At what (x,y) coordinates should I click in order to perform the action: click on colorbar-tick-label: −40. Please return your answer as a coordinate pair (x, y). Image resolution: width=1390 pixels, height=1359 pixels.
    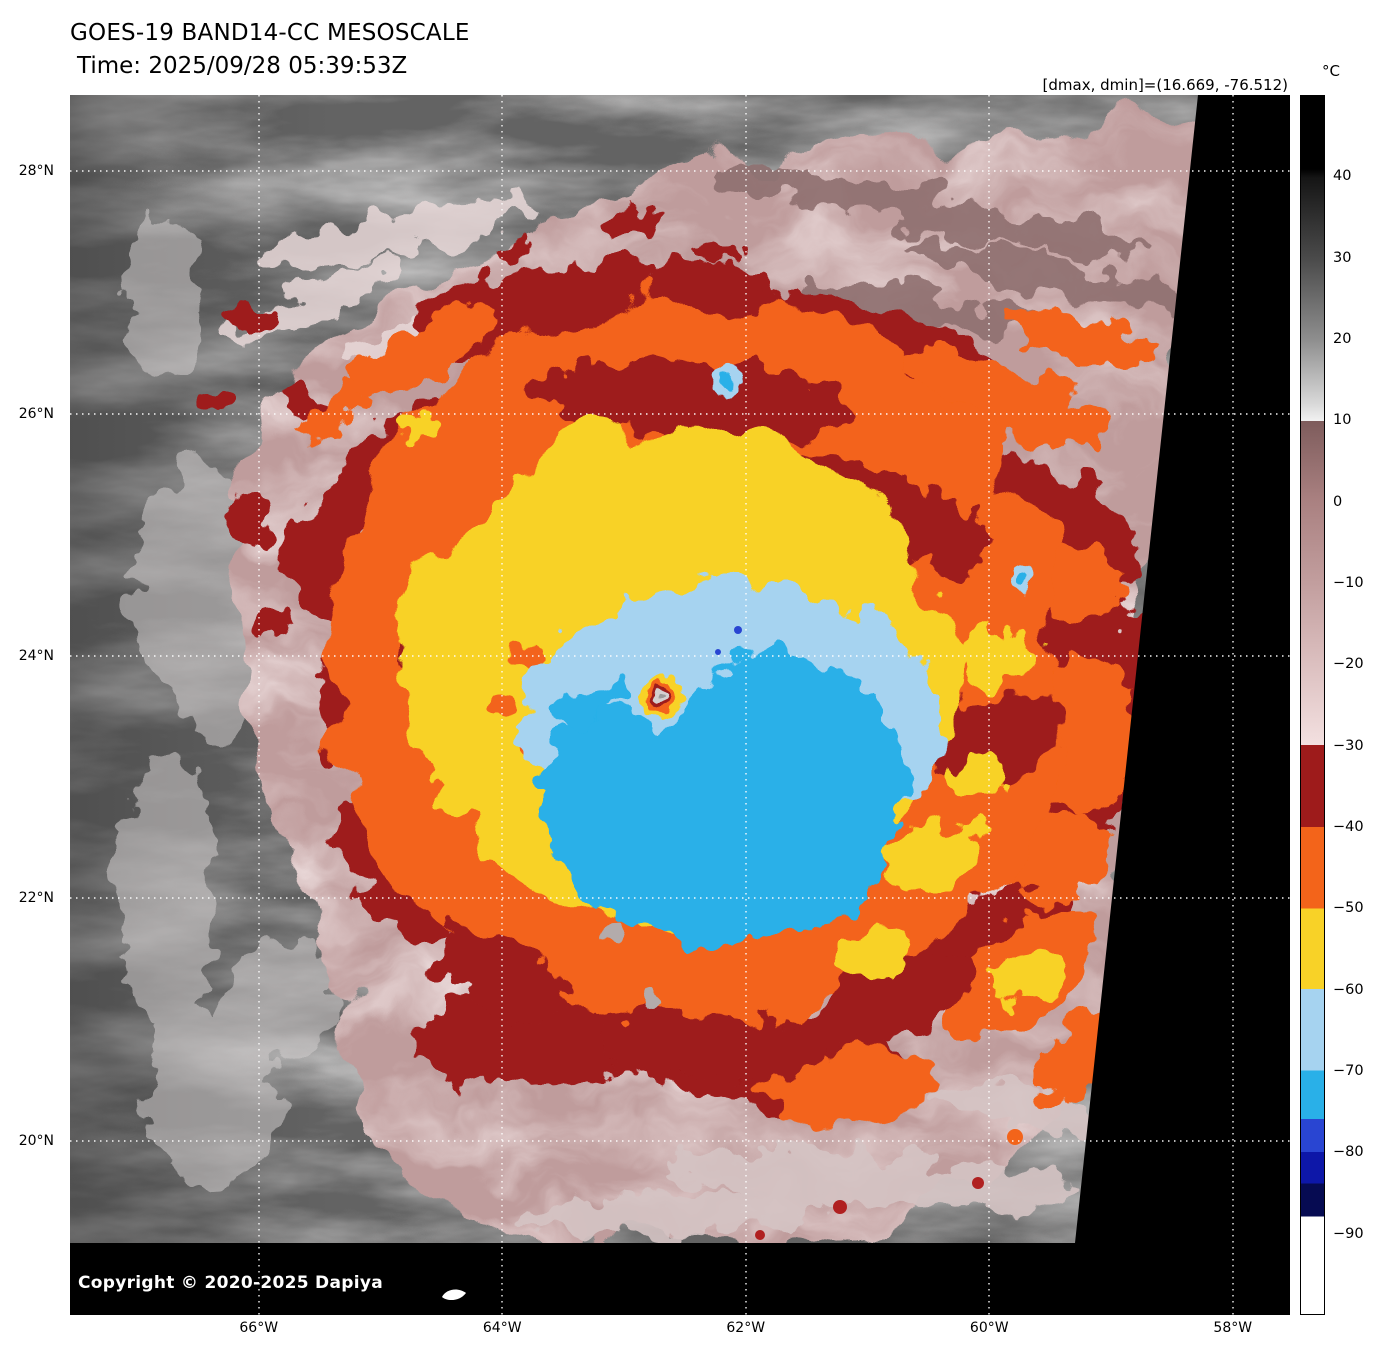
    Looking at the image, I should click on (1348, 827).